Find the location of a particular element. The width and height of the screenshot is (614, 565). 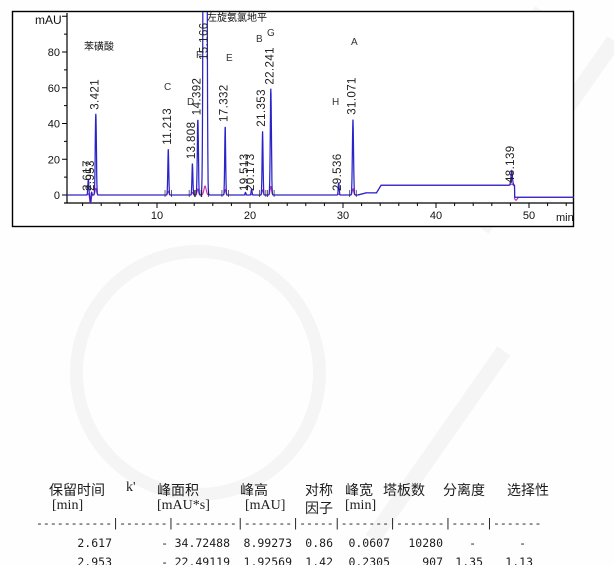

peak-rt-label: 21.353 is located at coordinates (262, 108).